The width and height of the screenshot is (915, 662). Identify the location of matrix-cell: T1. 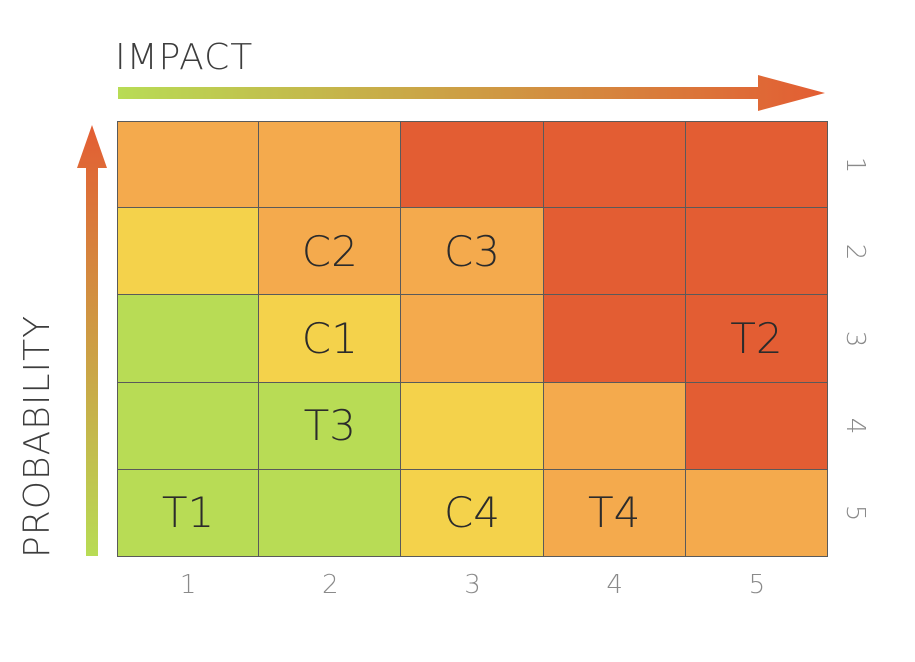
(188, 513).